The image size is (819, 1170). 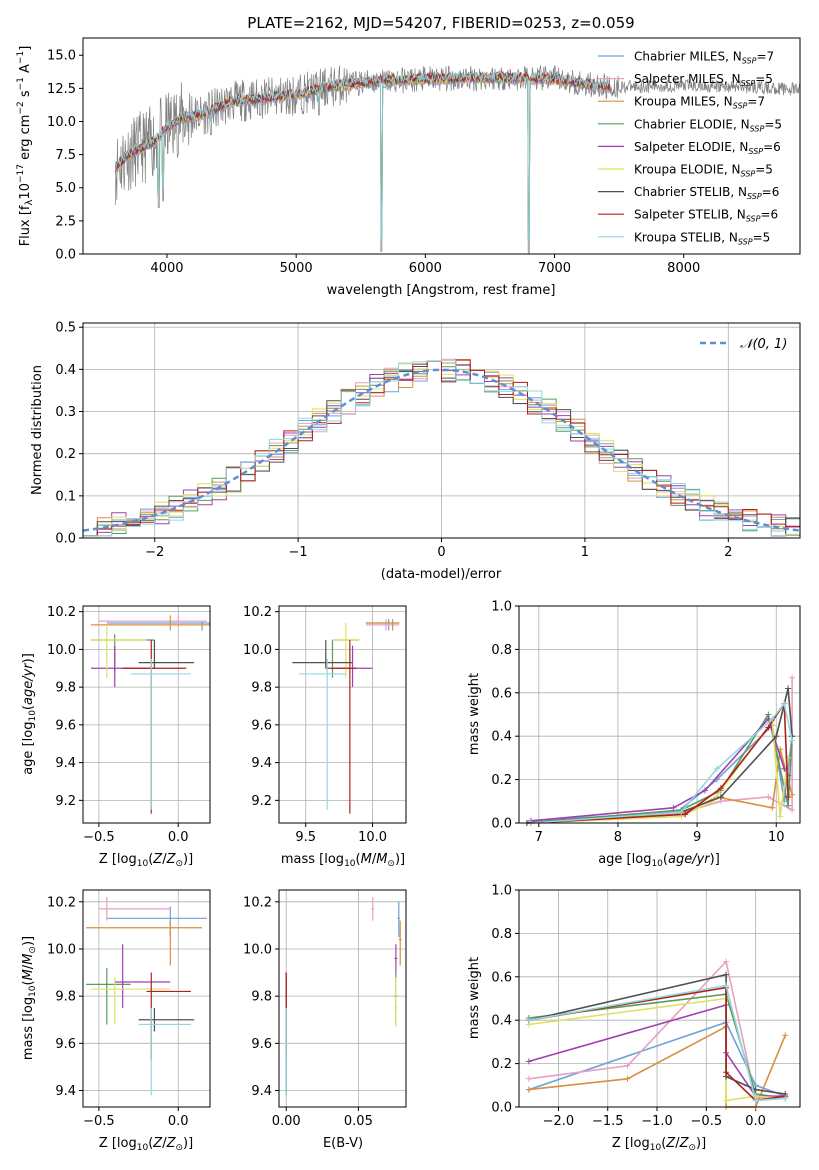 I want to click on legend-label: Kroupa MILES, NSSP=7, so click(x=699, y=103).